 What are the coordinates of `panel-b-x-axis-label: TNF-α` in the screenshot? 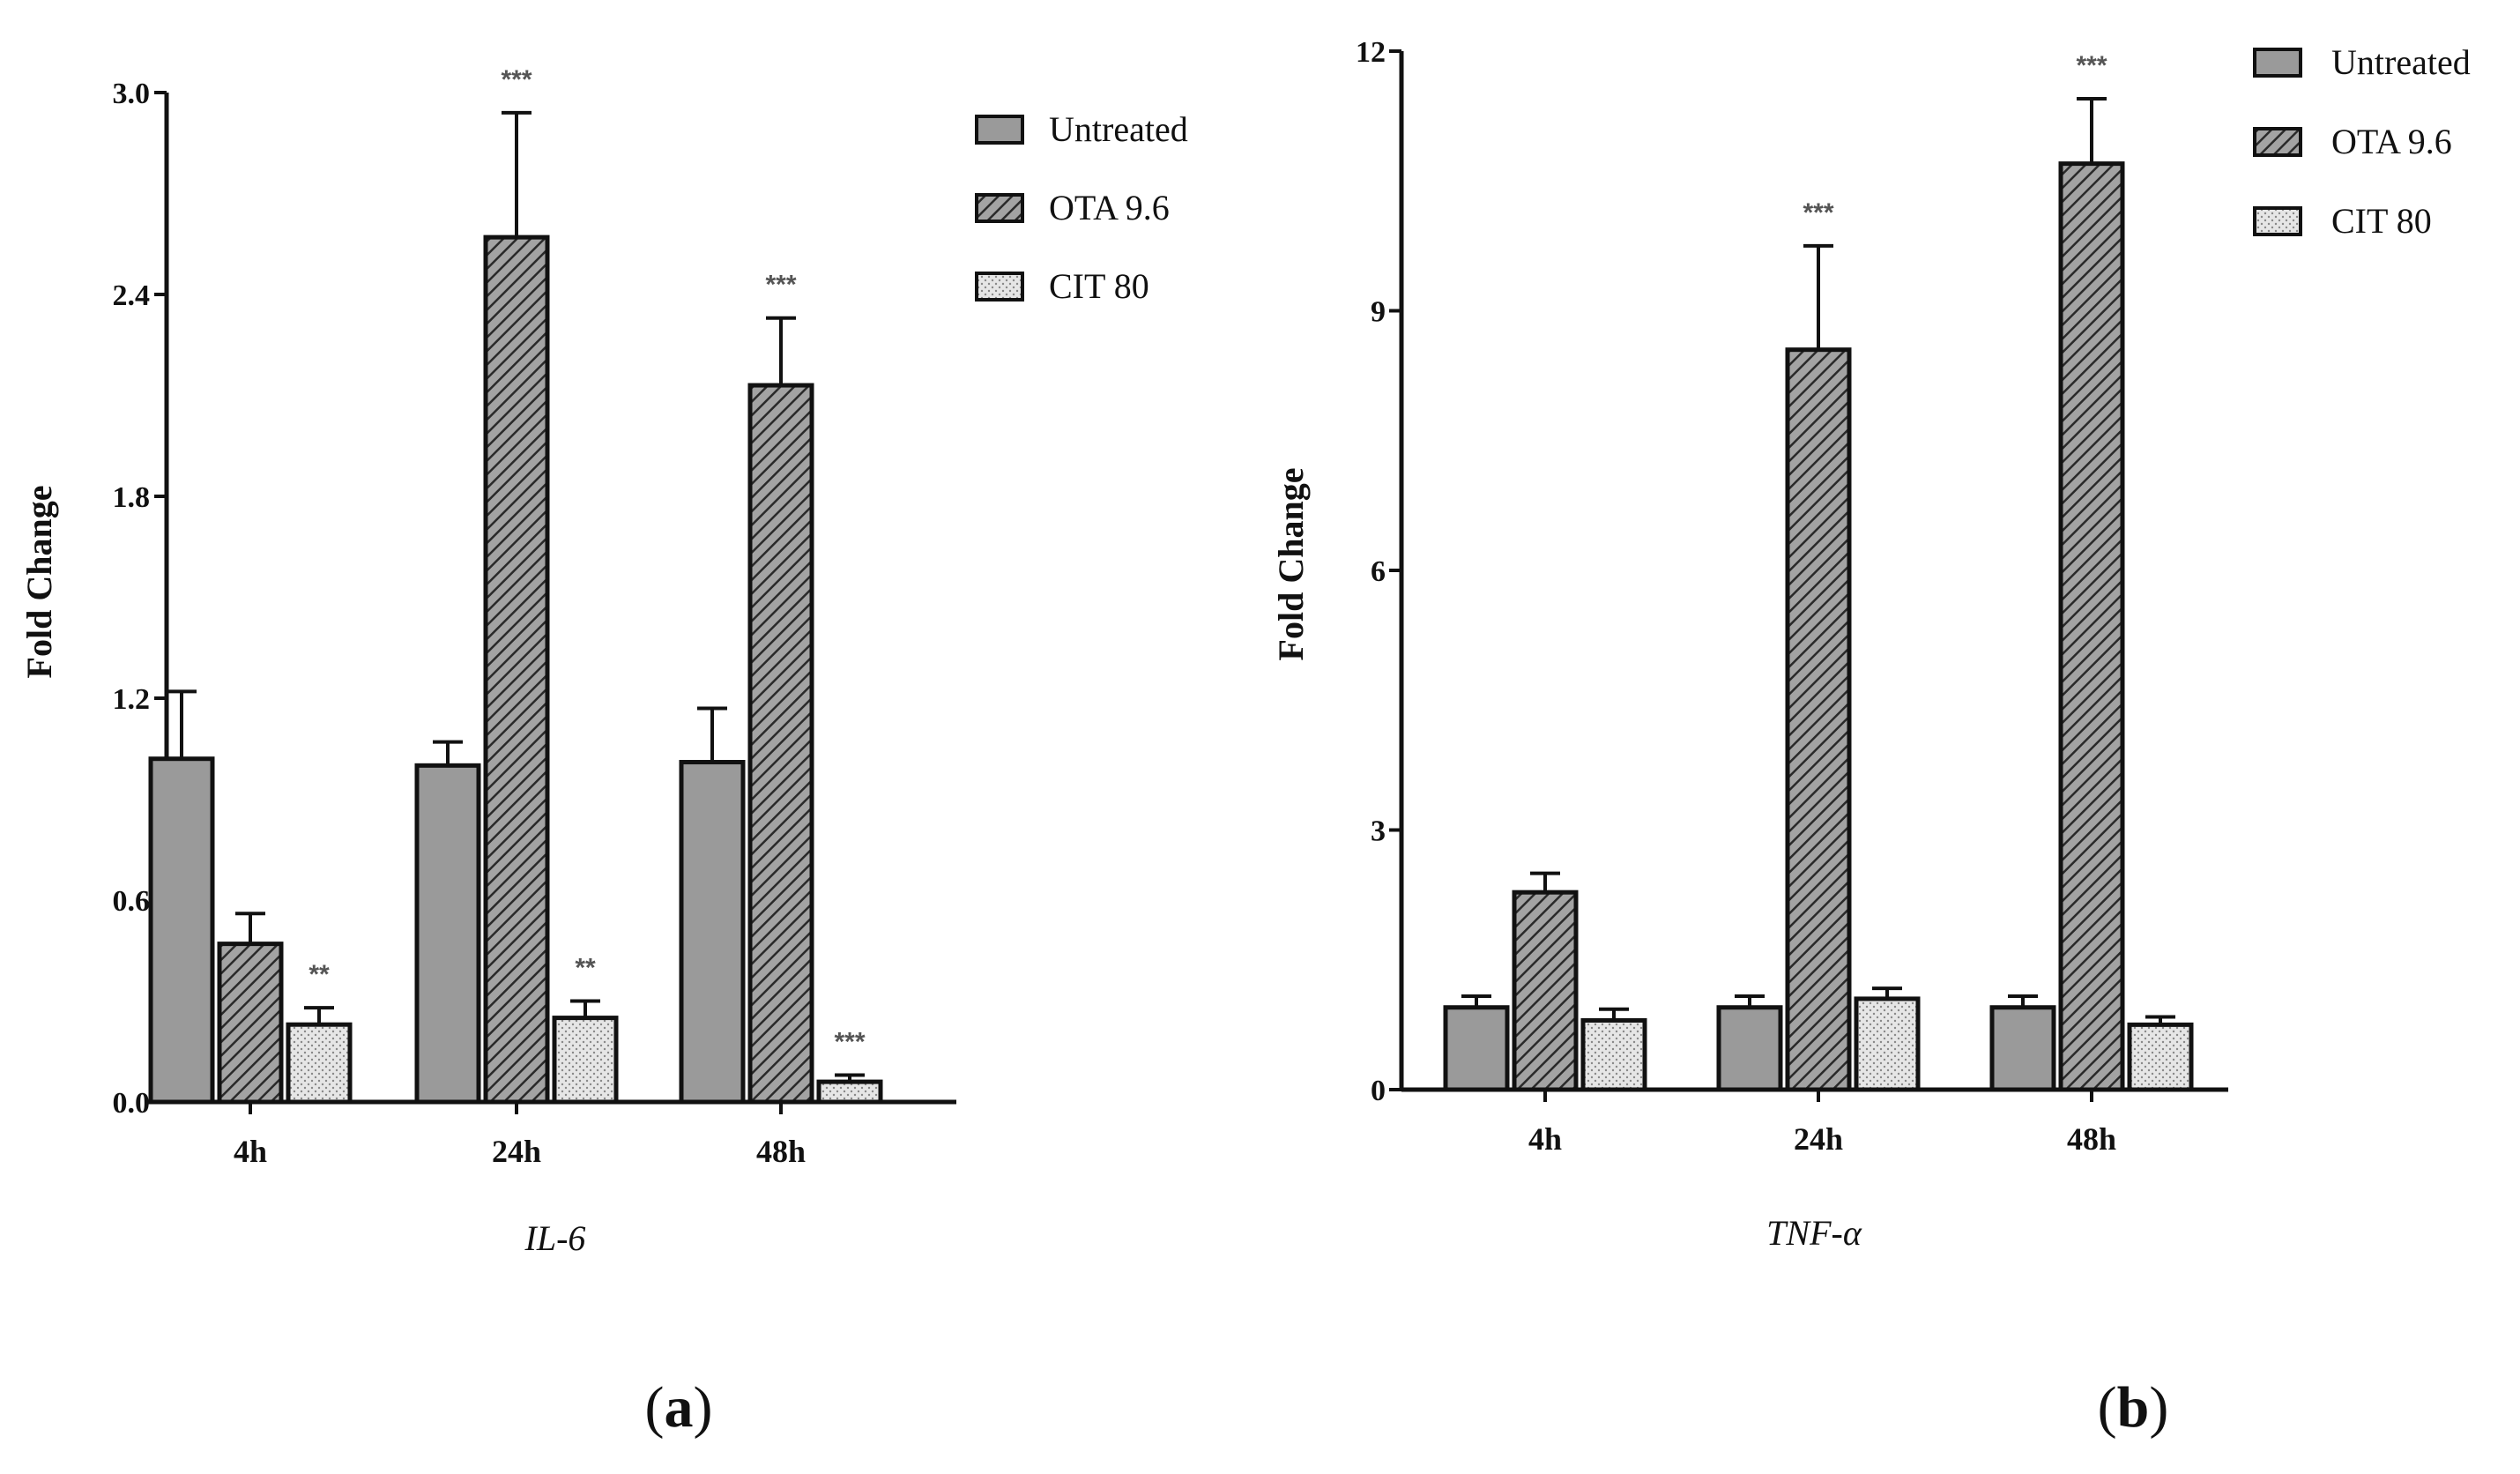 It's located at (1814, 1233).